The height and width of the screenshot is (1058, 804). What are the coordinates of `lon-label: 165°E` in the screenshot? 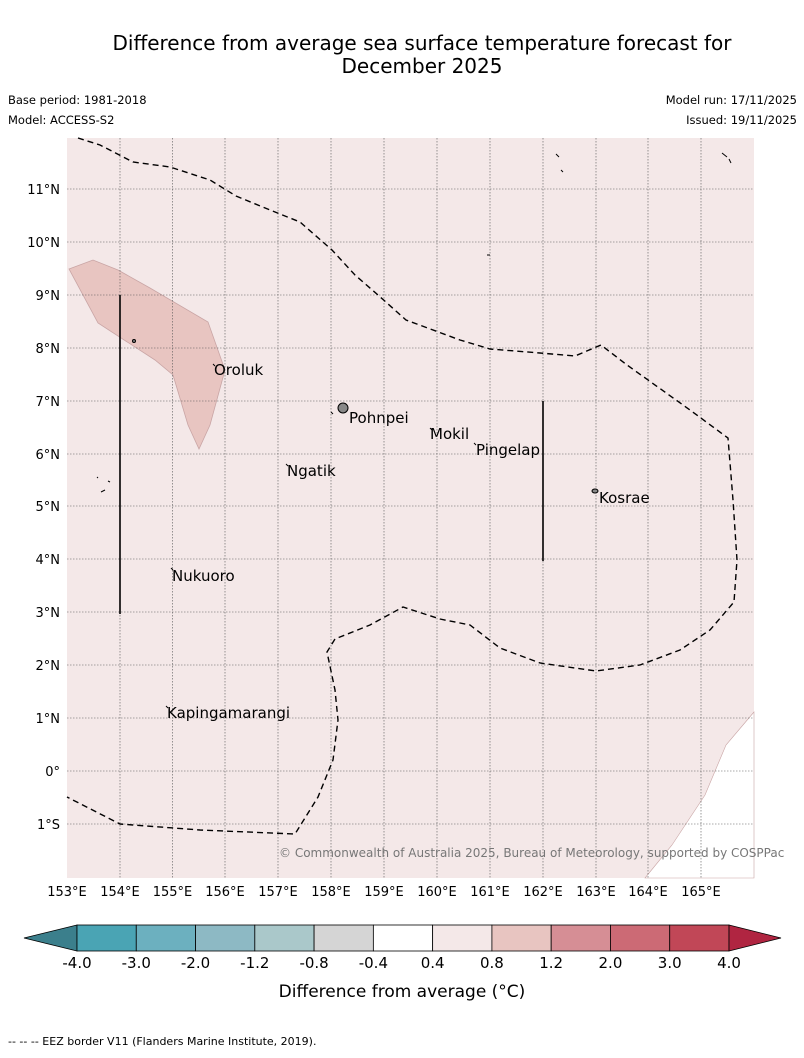 It's located at (701, 892).